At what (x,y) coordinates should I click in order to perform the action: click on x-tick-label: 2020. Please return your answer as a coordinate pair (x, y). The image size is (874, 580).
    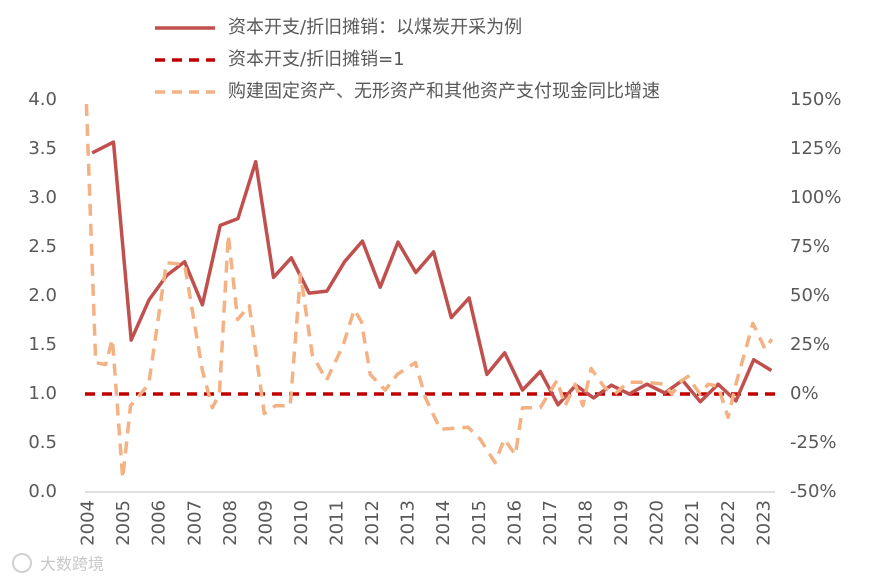
    Looking at the image, I should click on (657, 523).